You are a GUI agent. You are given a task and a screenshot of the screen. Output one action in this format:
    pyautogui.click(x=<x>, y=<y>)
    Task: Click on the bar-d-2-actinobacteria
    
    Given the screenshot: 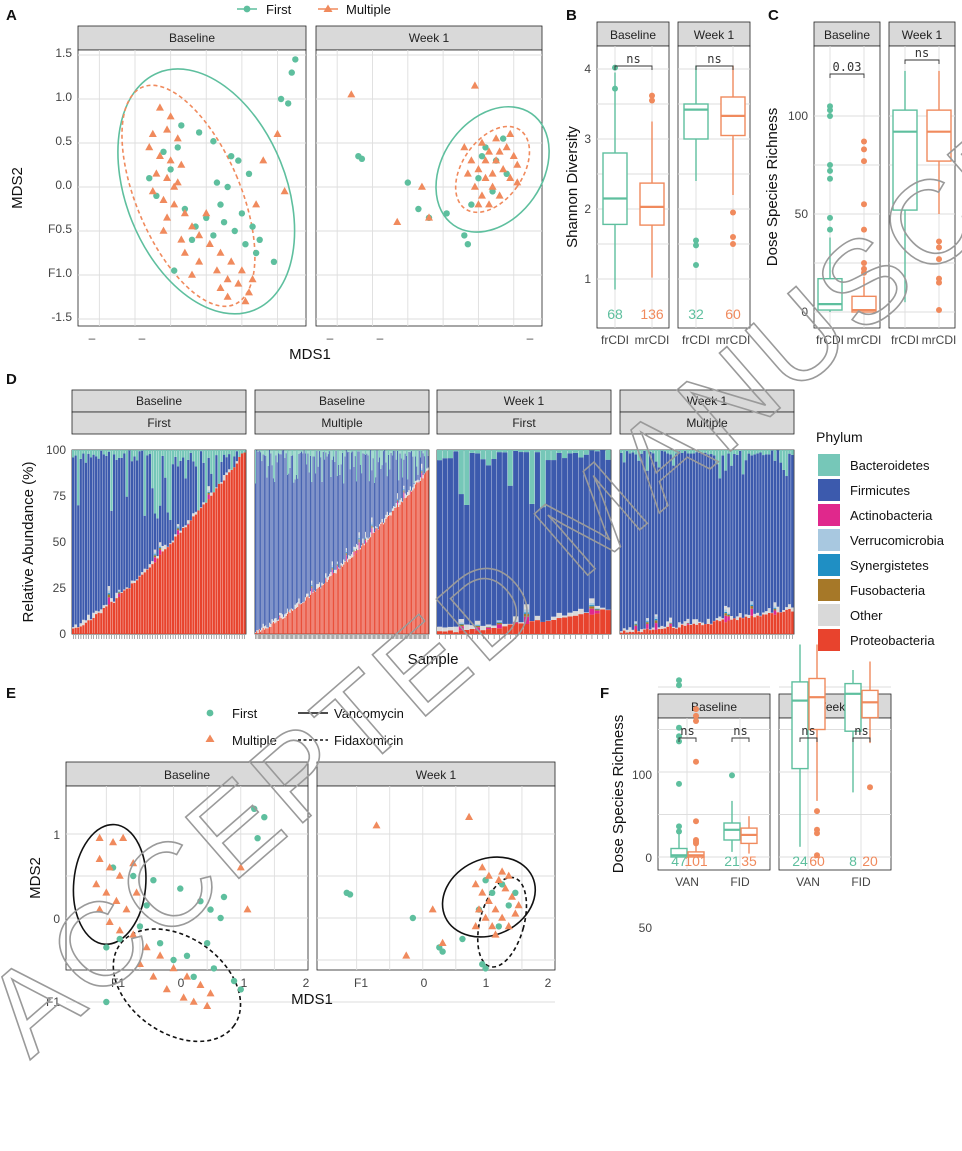 What is the action you would take?
    pyautogui.click(x=527, y=620)
    